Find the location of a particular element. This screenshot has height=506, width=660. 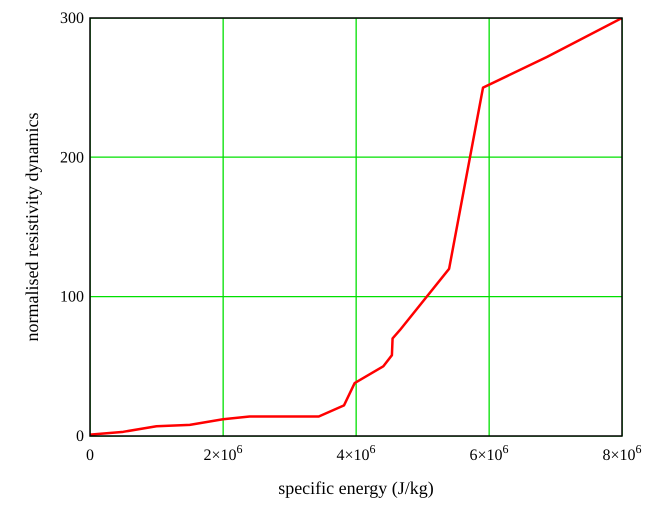

y-tick-label: 200 is located at coordinates (72, 157).